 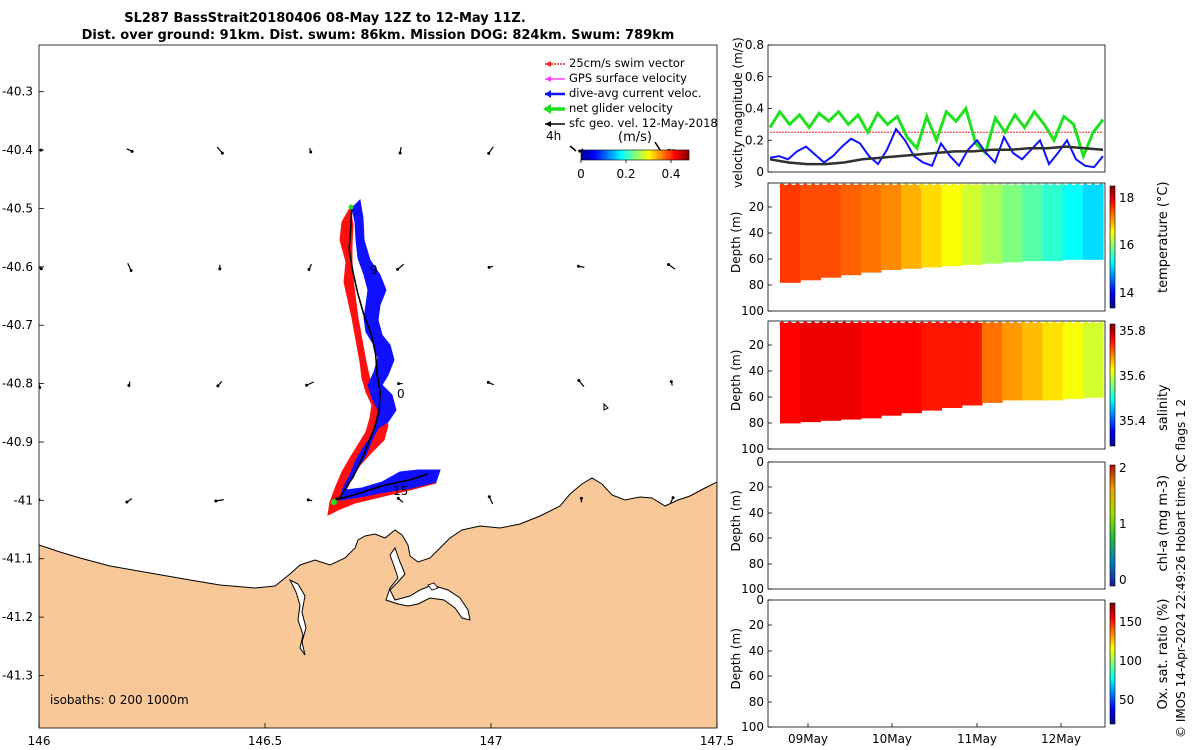 I want to click on legend-gps-label: GPS surface velocity, so click(x=628, y=78).